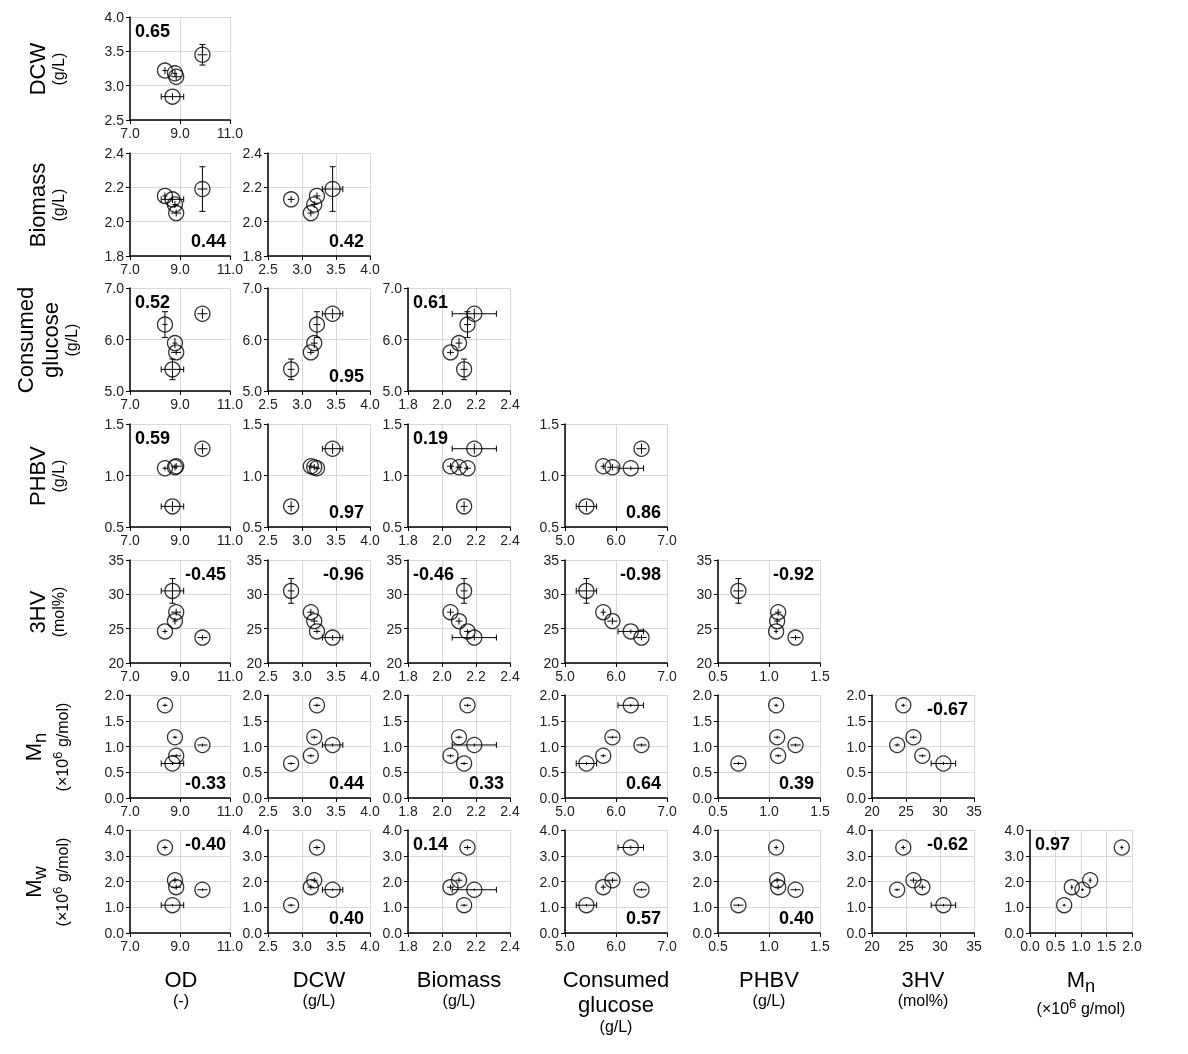  I want to click on x-tick-label: 2.0, so click(442, 404).